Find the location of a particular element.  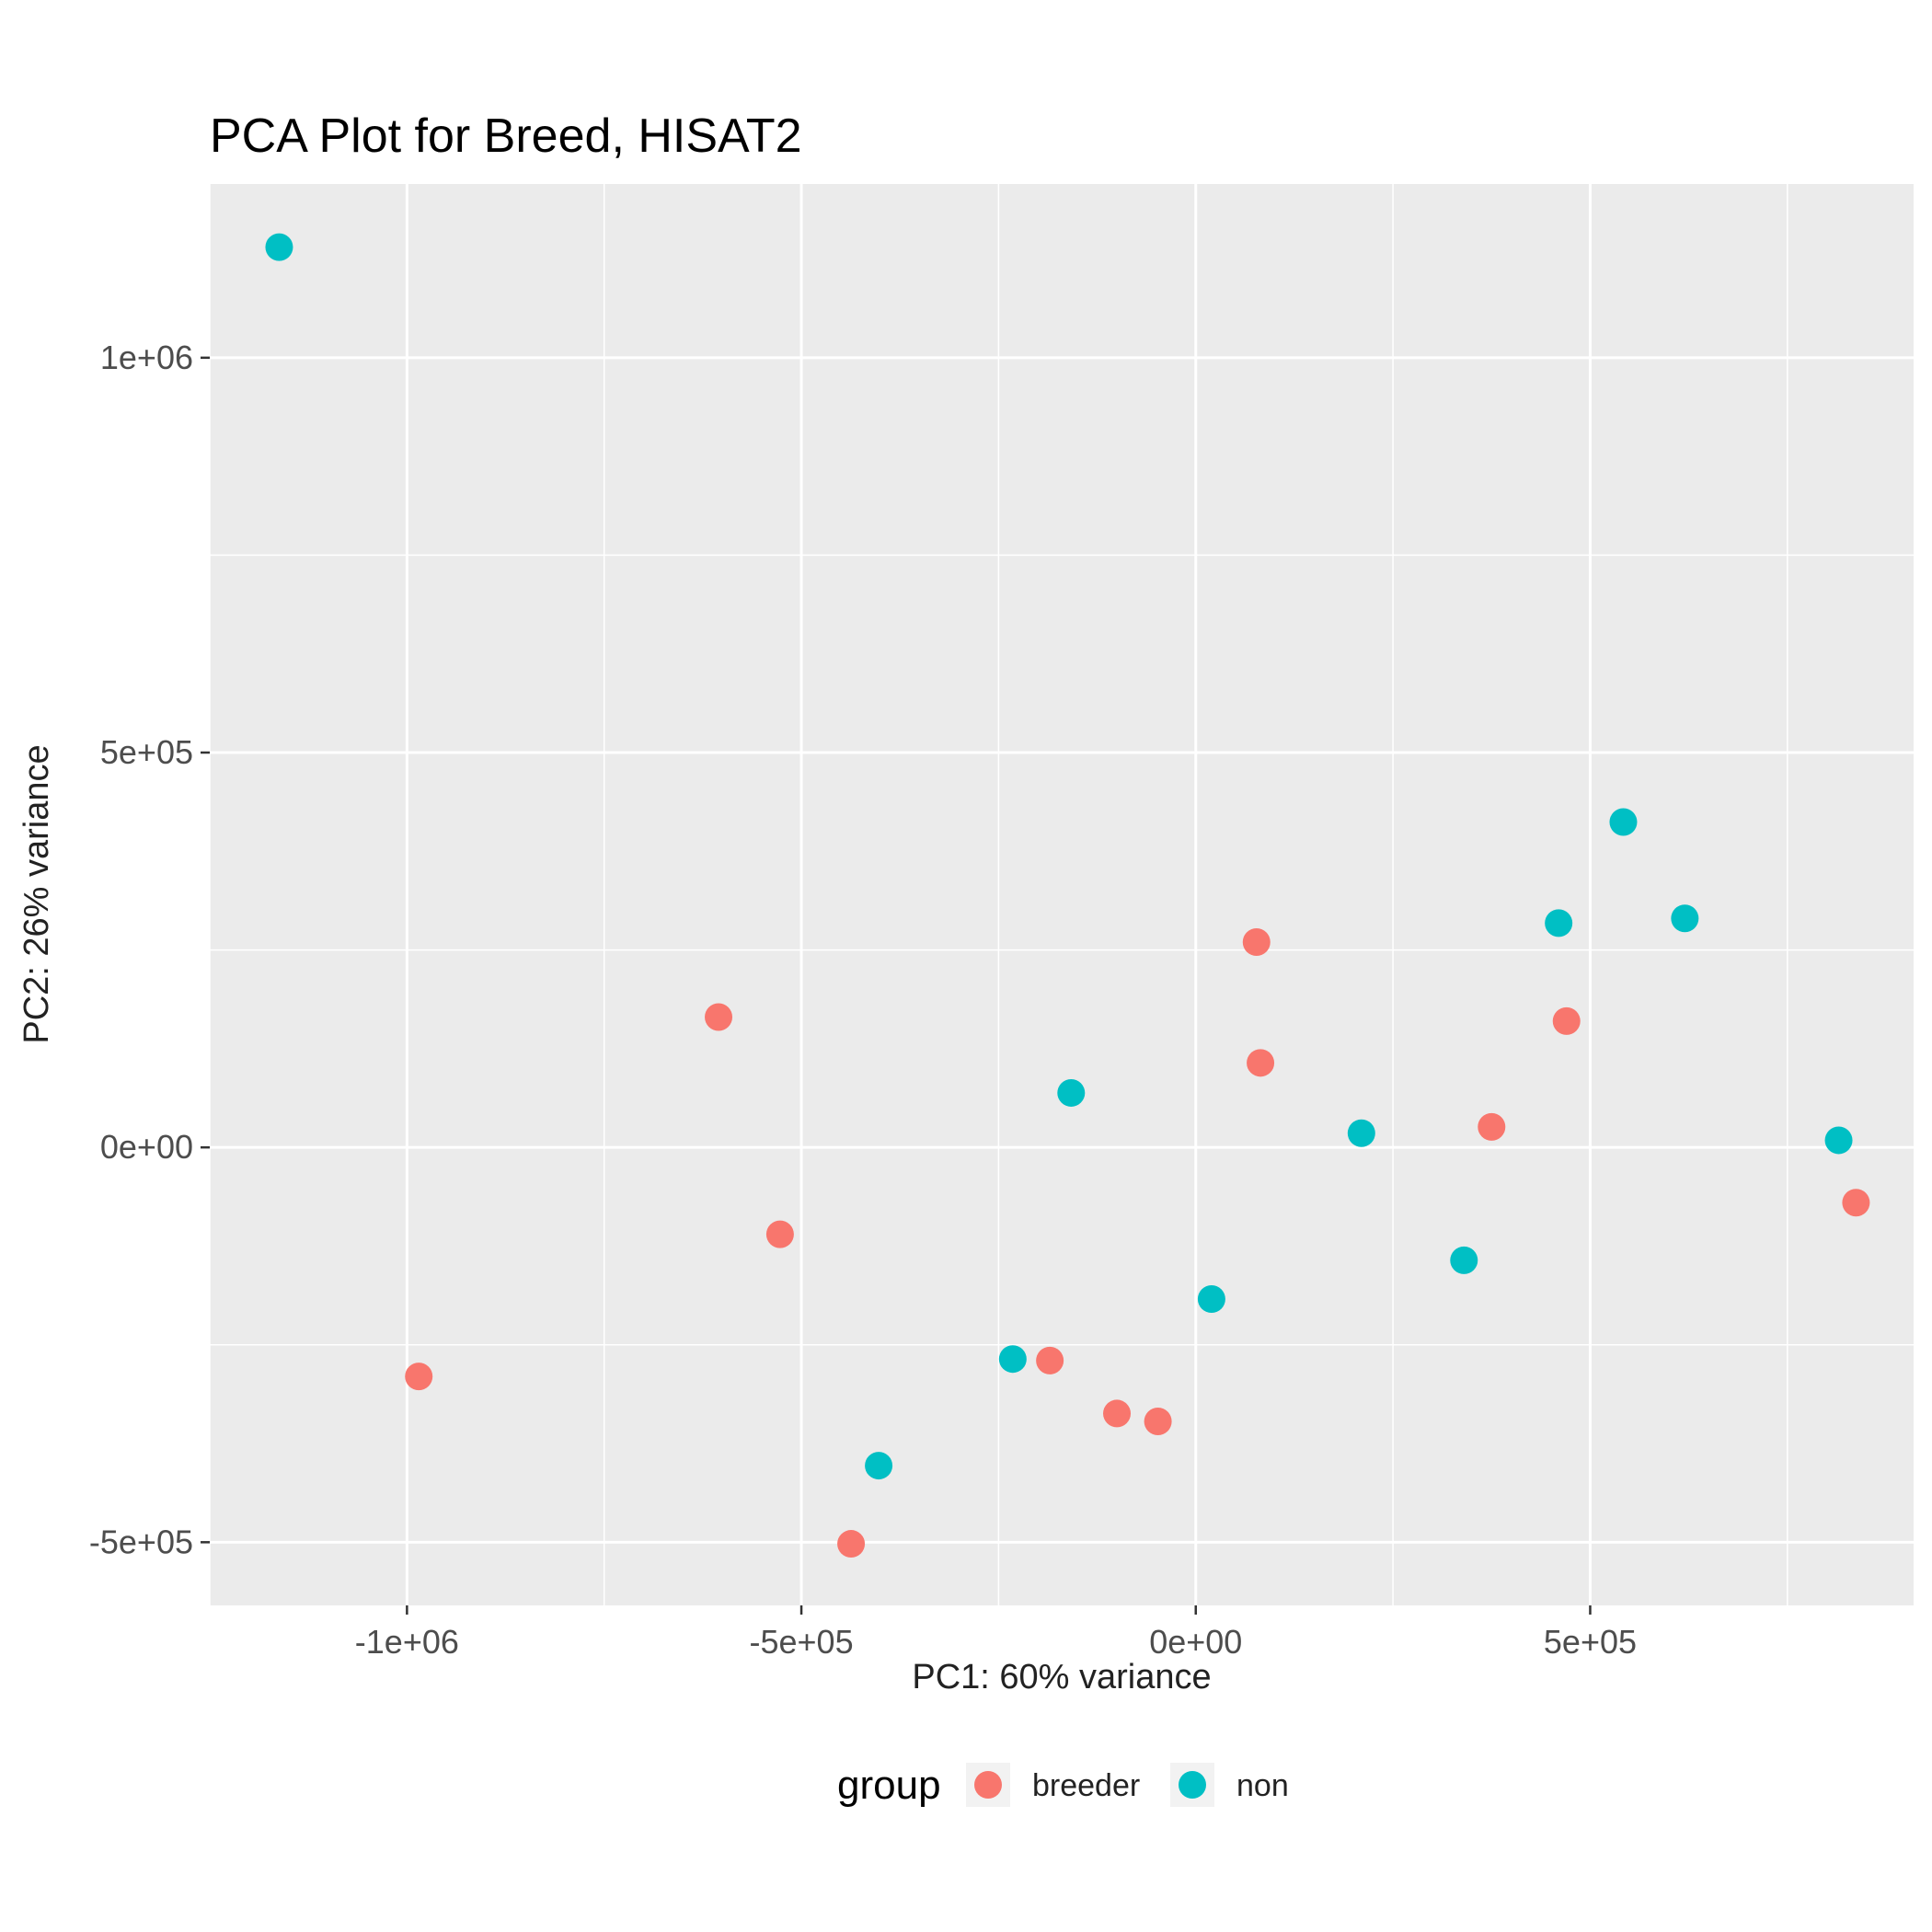

legend: group breeder non is located at coordinates (1063, 1785).